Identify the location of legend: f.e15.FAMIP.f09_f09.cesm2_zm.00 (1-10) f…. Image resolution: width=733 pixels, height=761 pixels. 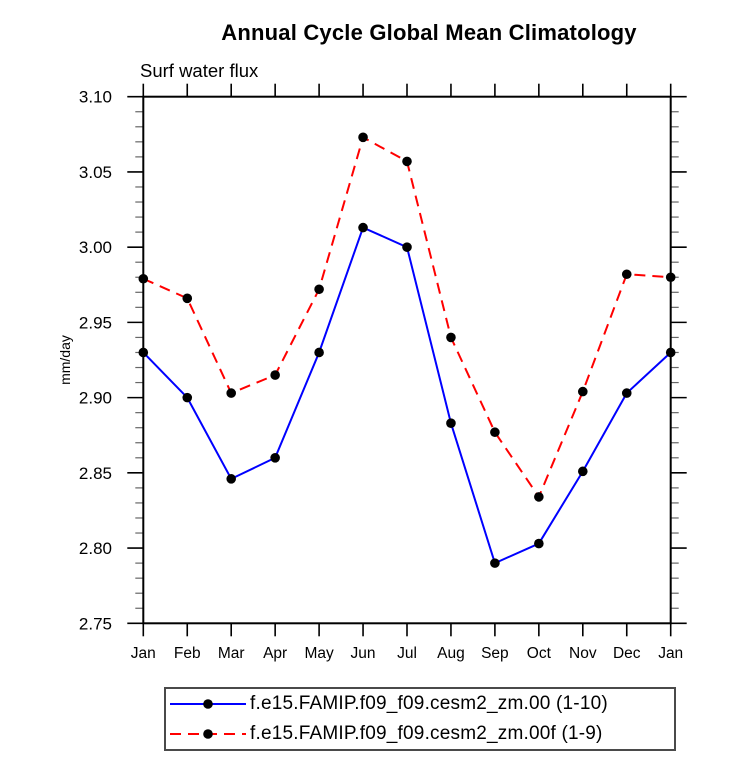
(420, 719).